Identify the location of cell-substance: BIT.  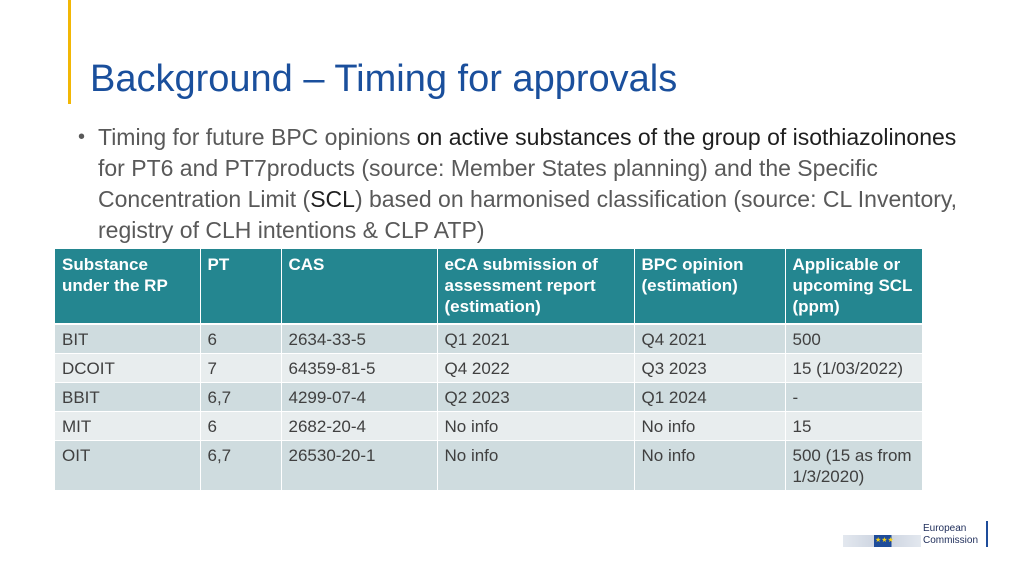
(127, 338).